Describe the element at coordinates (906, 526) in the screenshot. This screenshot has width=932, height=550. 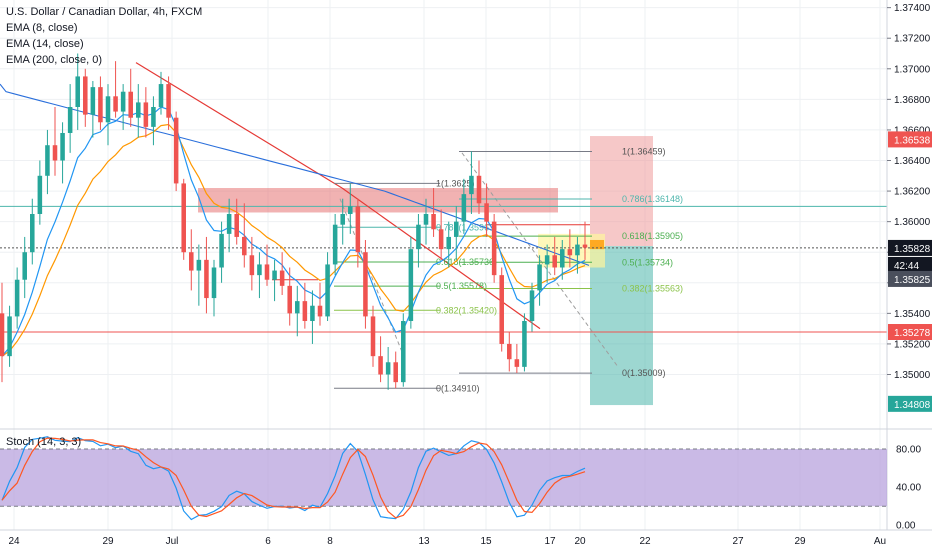
I see `stoch-axis-label: 0.00` at that location.